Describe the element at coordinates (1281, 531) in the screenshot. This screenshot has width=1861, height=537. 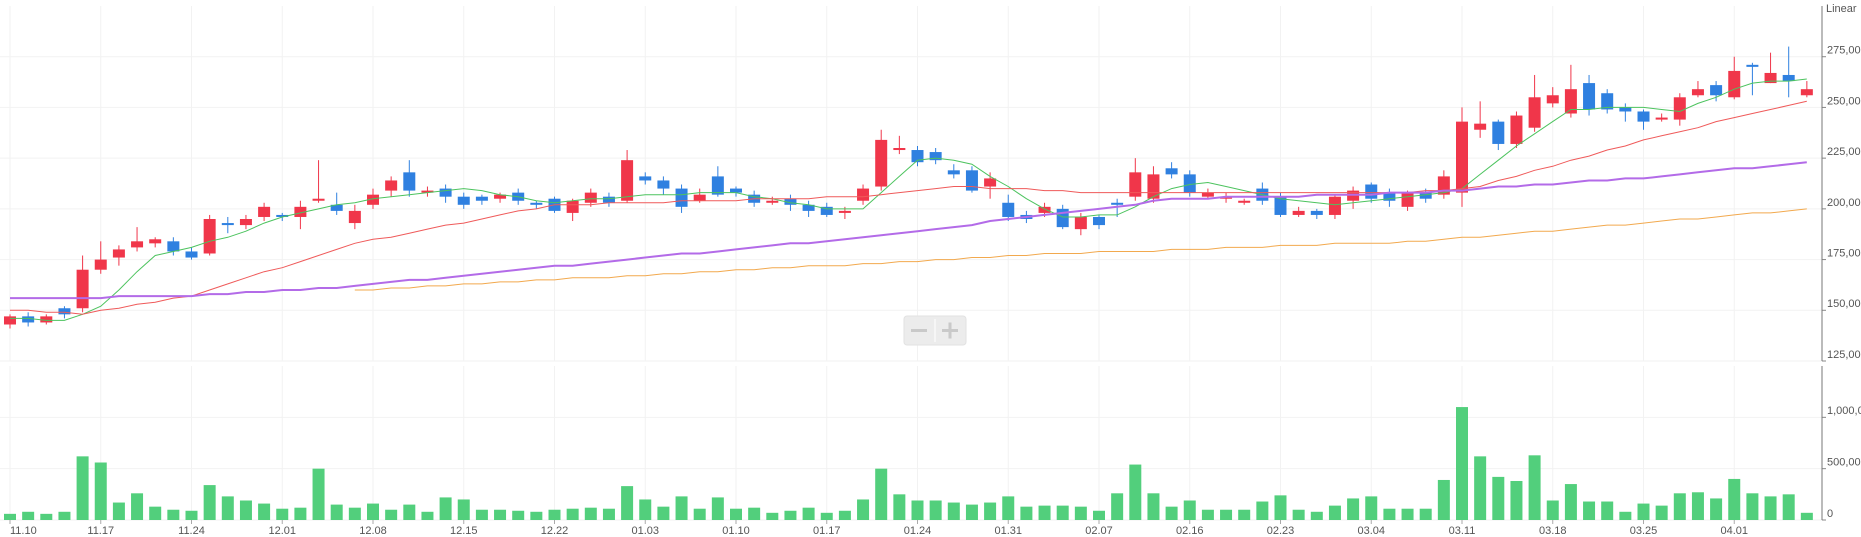
I see `x-tick-label: 02.23` at that location.